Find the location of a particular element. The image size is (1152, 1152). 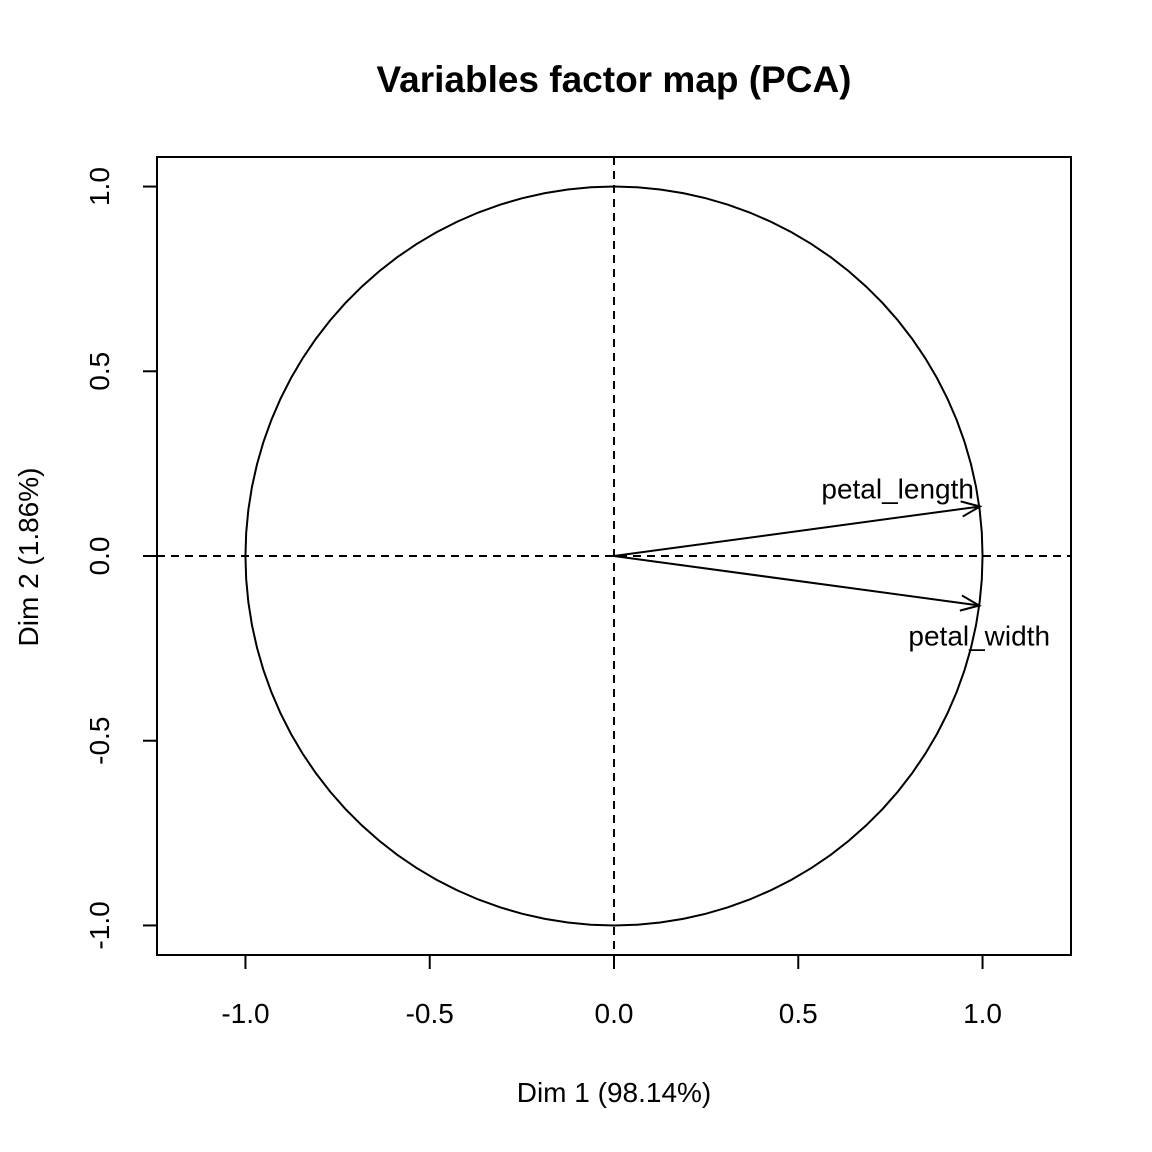

y-axis: -1.0 -0.5 0.0 0.5 1.0 is located at coordinates (121, 558).